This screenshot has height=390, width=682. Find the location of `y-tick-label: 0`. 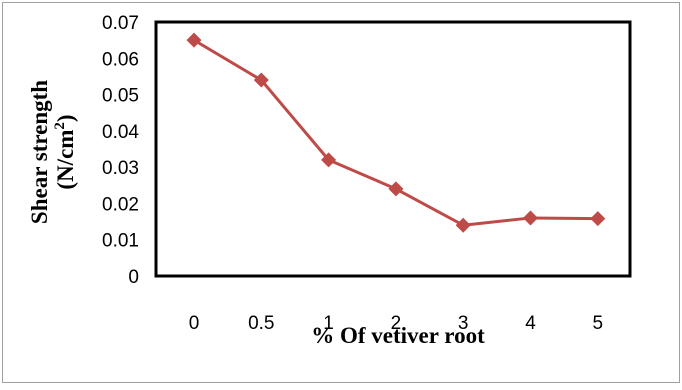

y-tick-label: 0 is located at coordinates (133, 277).